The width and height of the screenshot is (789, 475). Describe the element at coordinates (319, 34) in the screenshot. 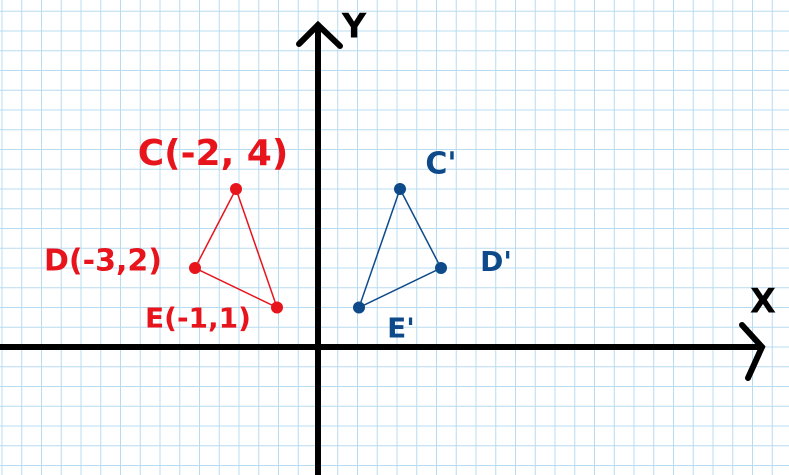

I see `y-arrow` at that location.